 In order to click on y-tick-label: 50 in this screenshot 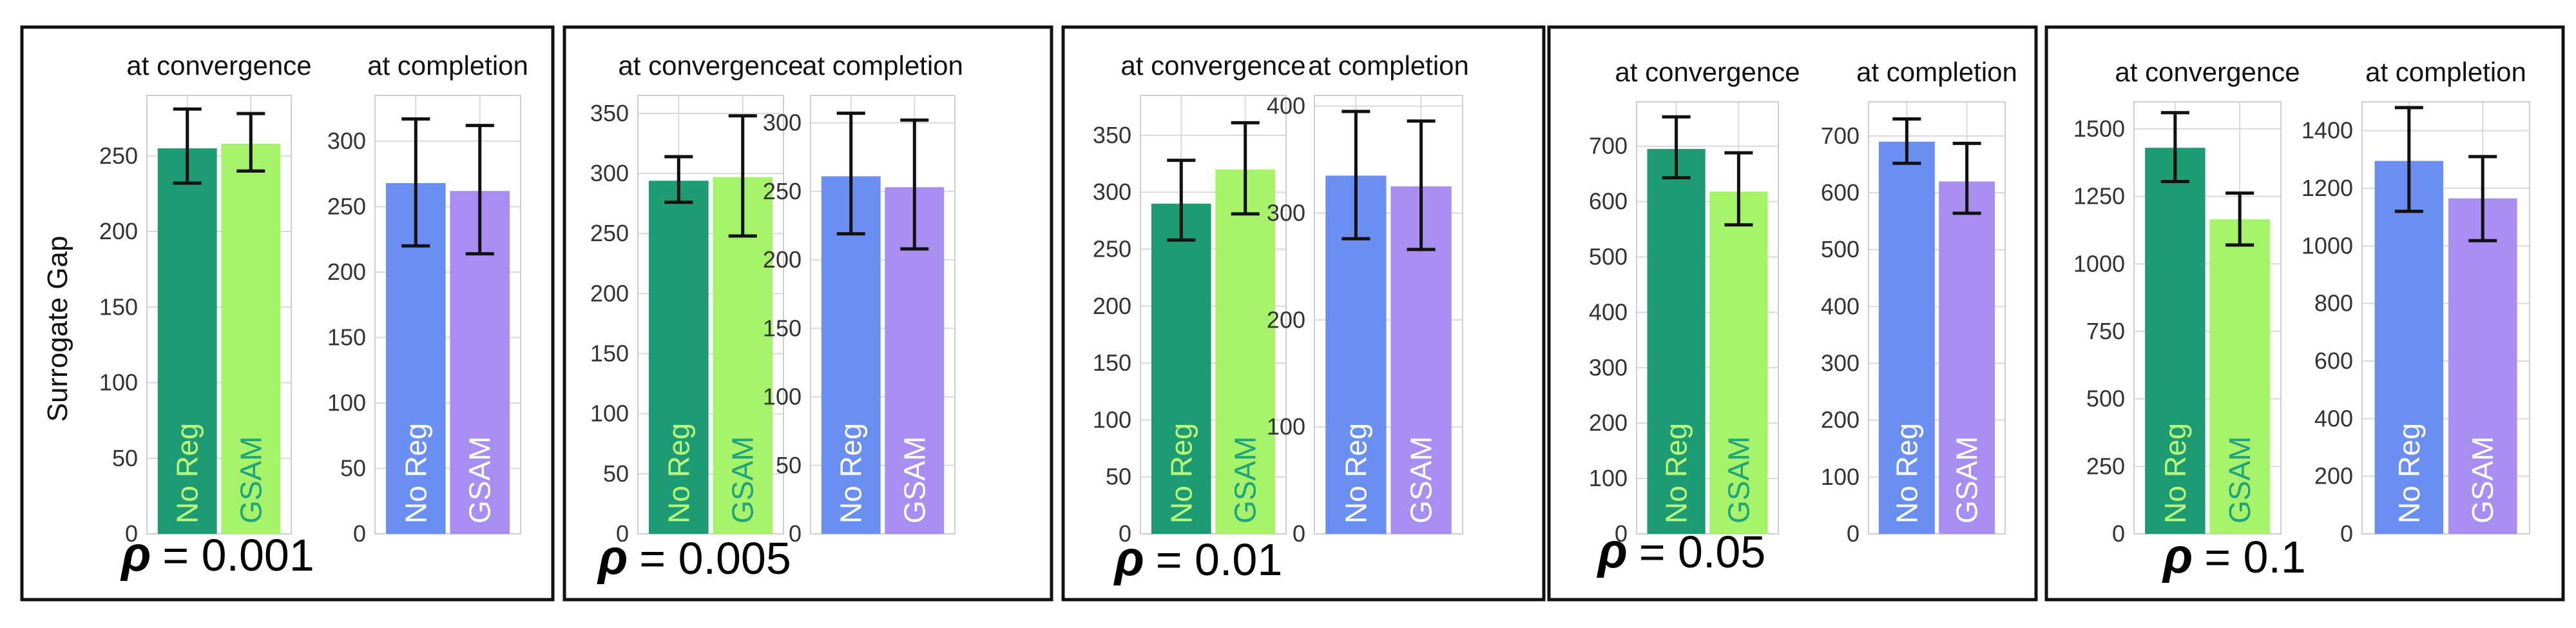, I will do `click(616, 473)`.